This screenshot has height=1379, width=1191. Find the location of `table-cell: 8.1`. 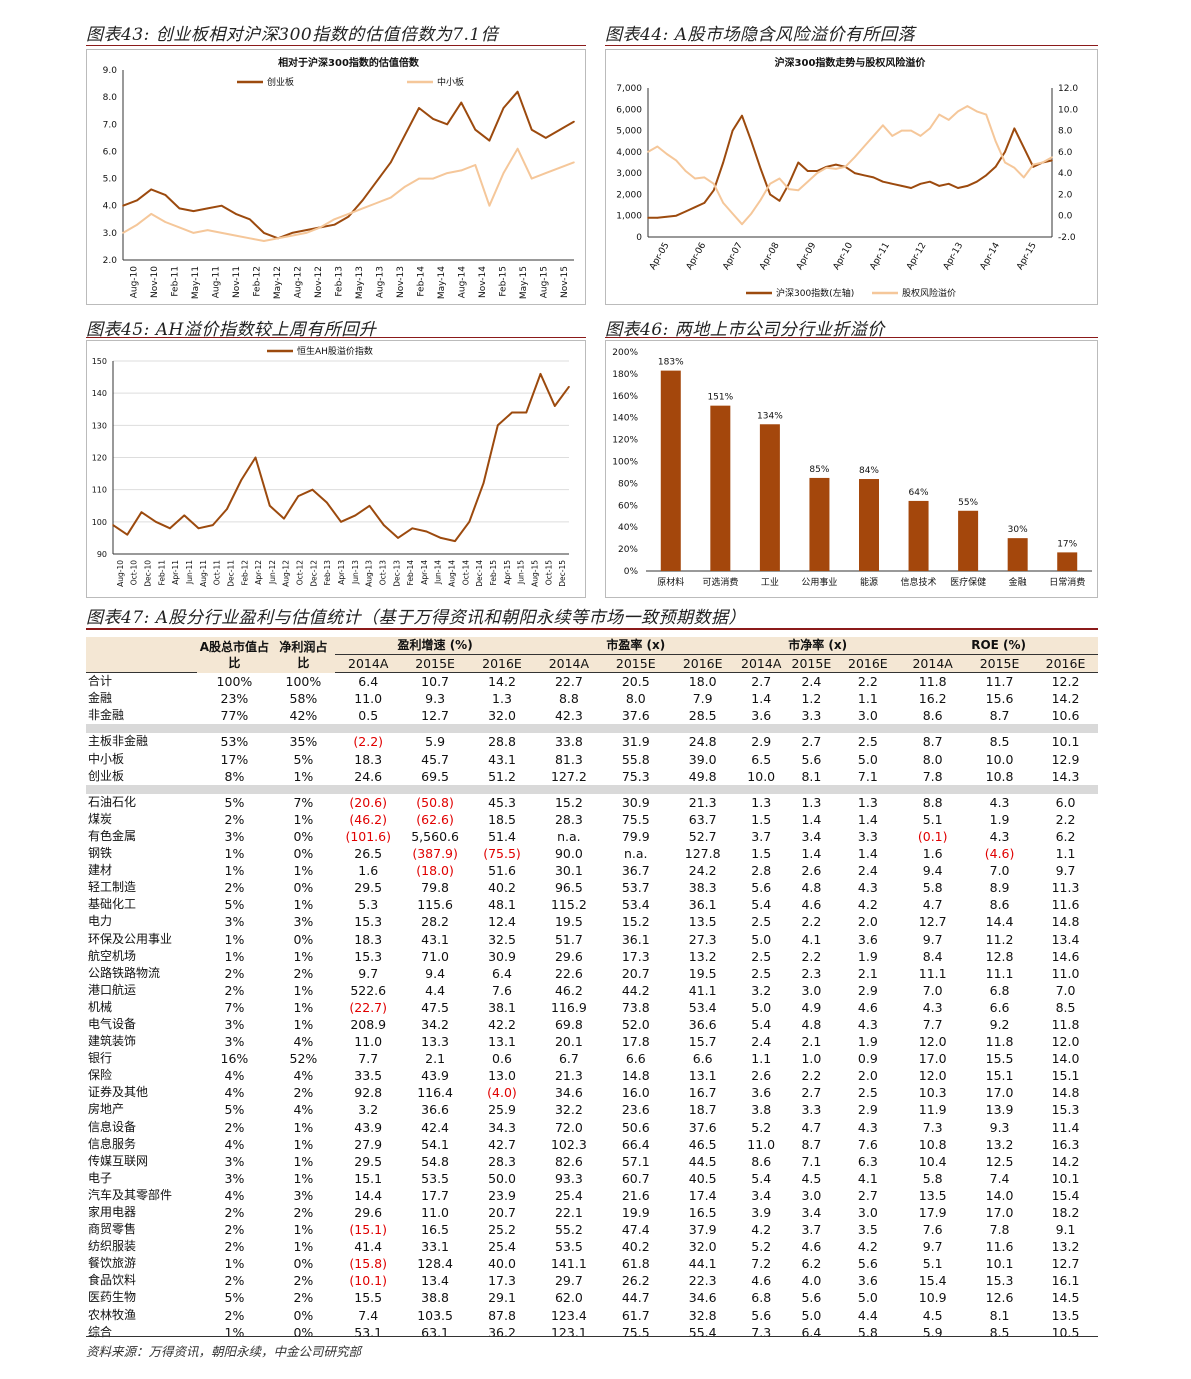

table-cell: 8.1 is located at coordinates (999, 1315).